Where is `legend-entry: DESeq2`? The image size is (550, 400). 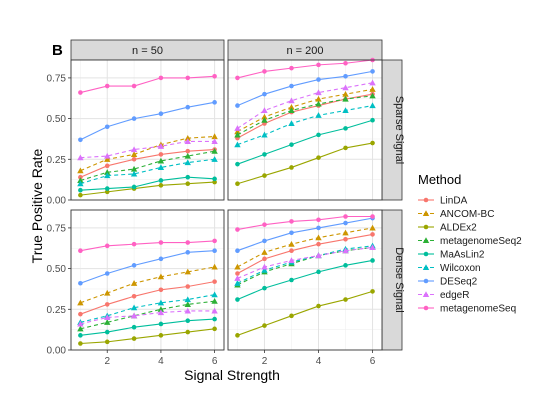
legend-entry: DESeq2 is located at coordinates (448, 282).